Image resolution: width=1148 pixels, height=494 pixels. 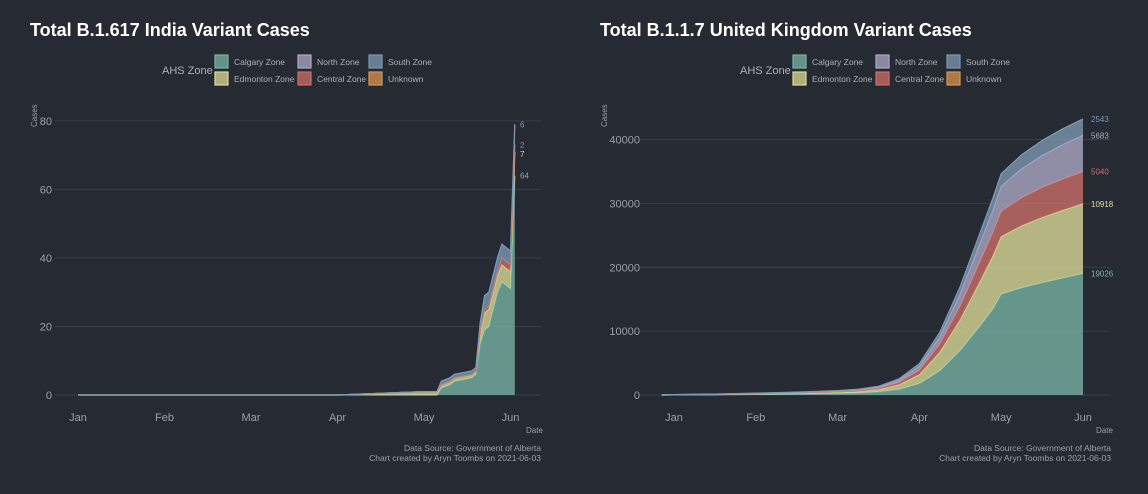 I want to click on y-tick-label: 40000, so click(x=624, y=141).